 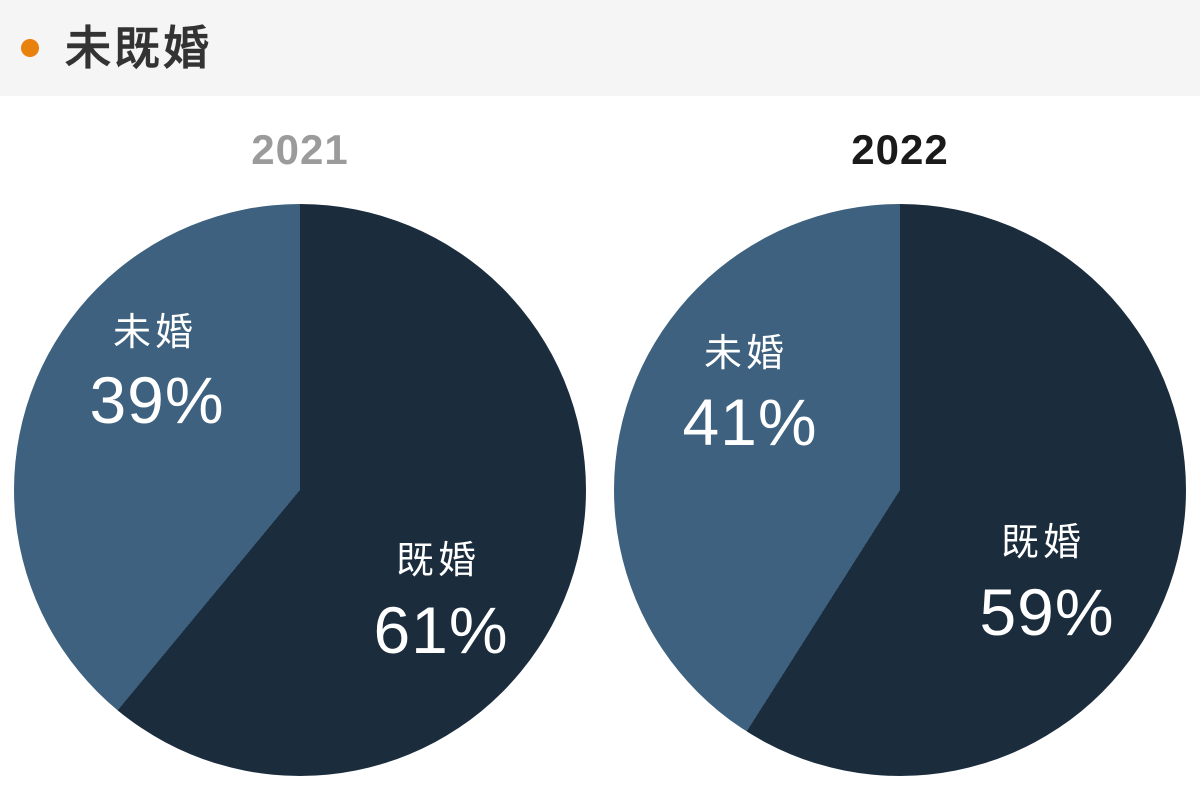 I want to click on slice-percent-married: 59%, so click(x=1047, y=612).